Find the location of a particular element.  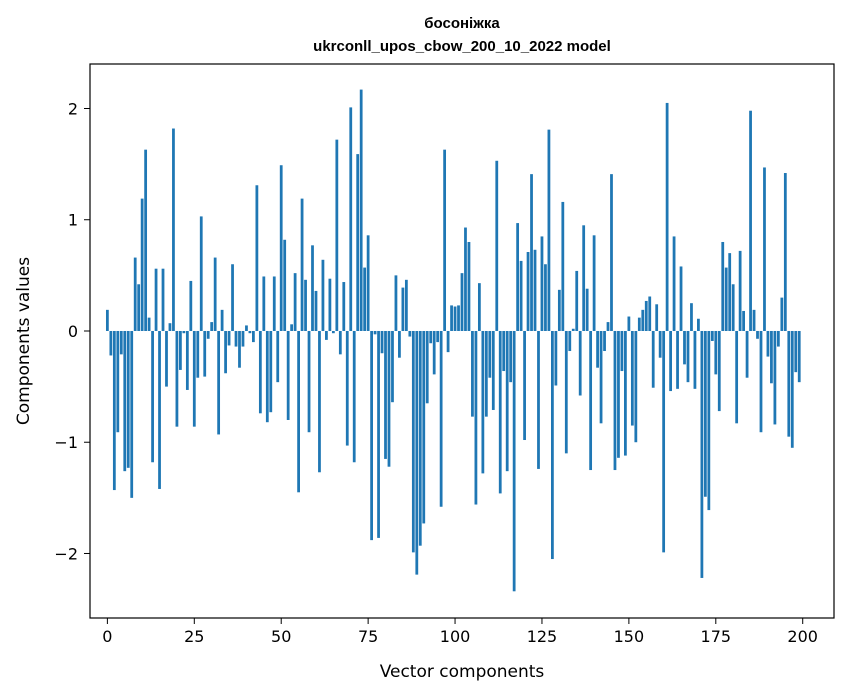

x-tick-label: 200 is located at coordinates (802, 636).